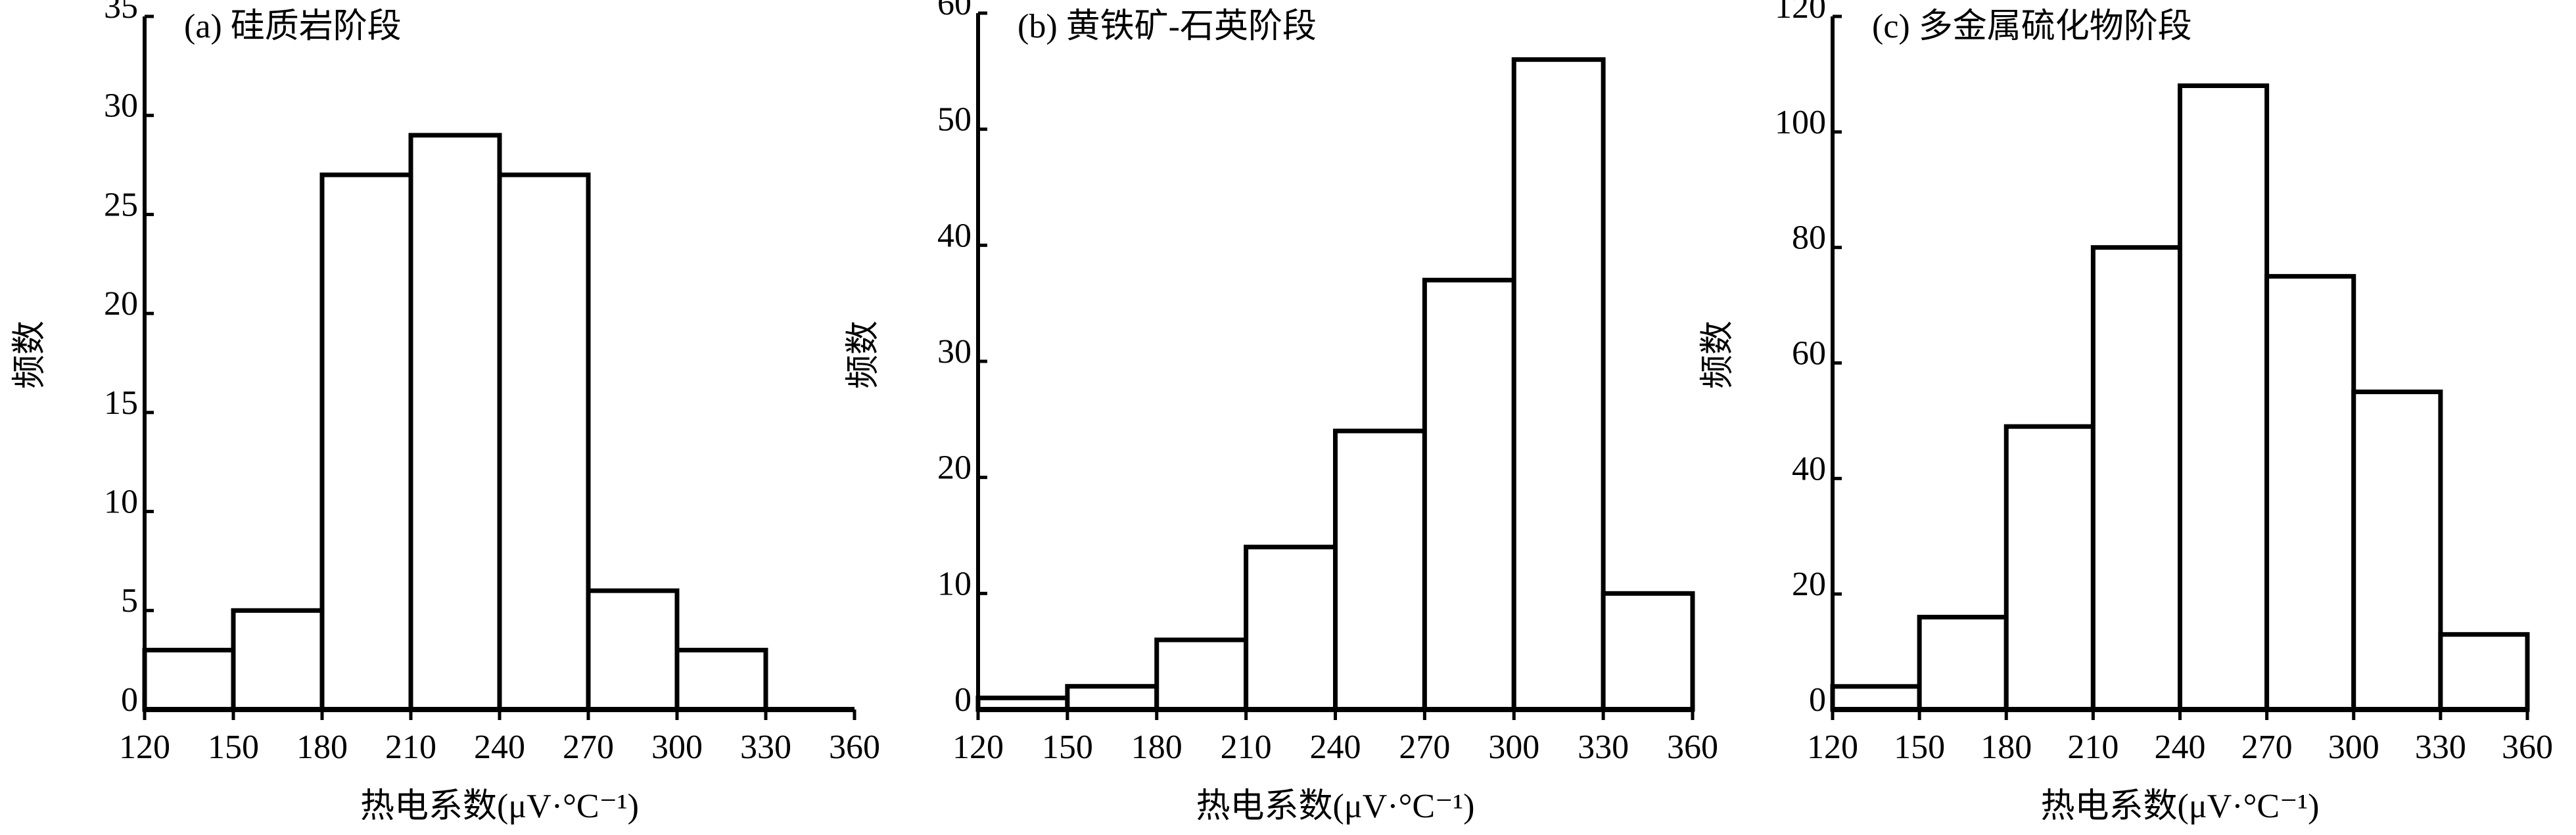 This screenshot has width=2576, height=835. What do you see at coordinates (293, 26) in the screenshot?
I see `chart-title: (a) 硅质岩阶段` at bounding box center [293, 26].